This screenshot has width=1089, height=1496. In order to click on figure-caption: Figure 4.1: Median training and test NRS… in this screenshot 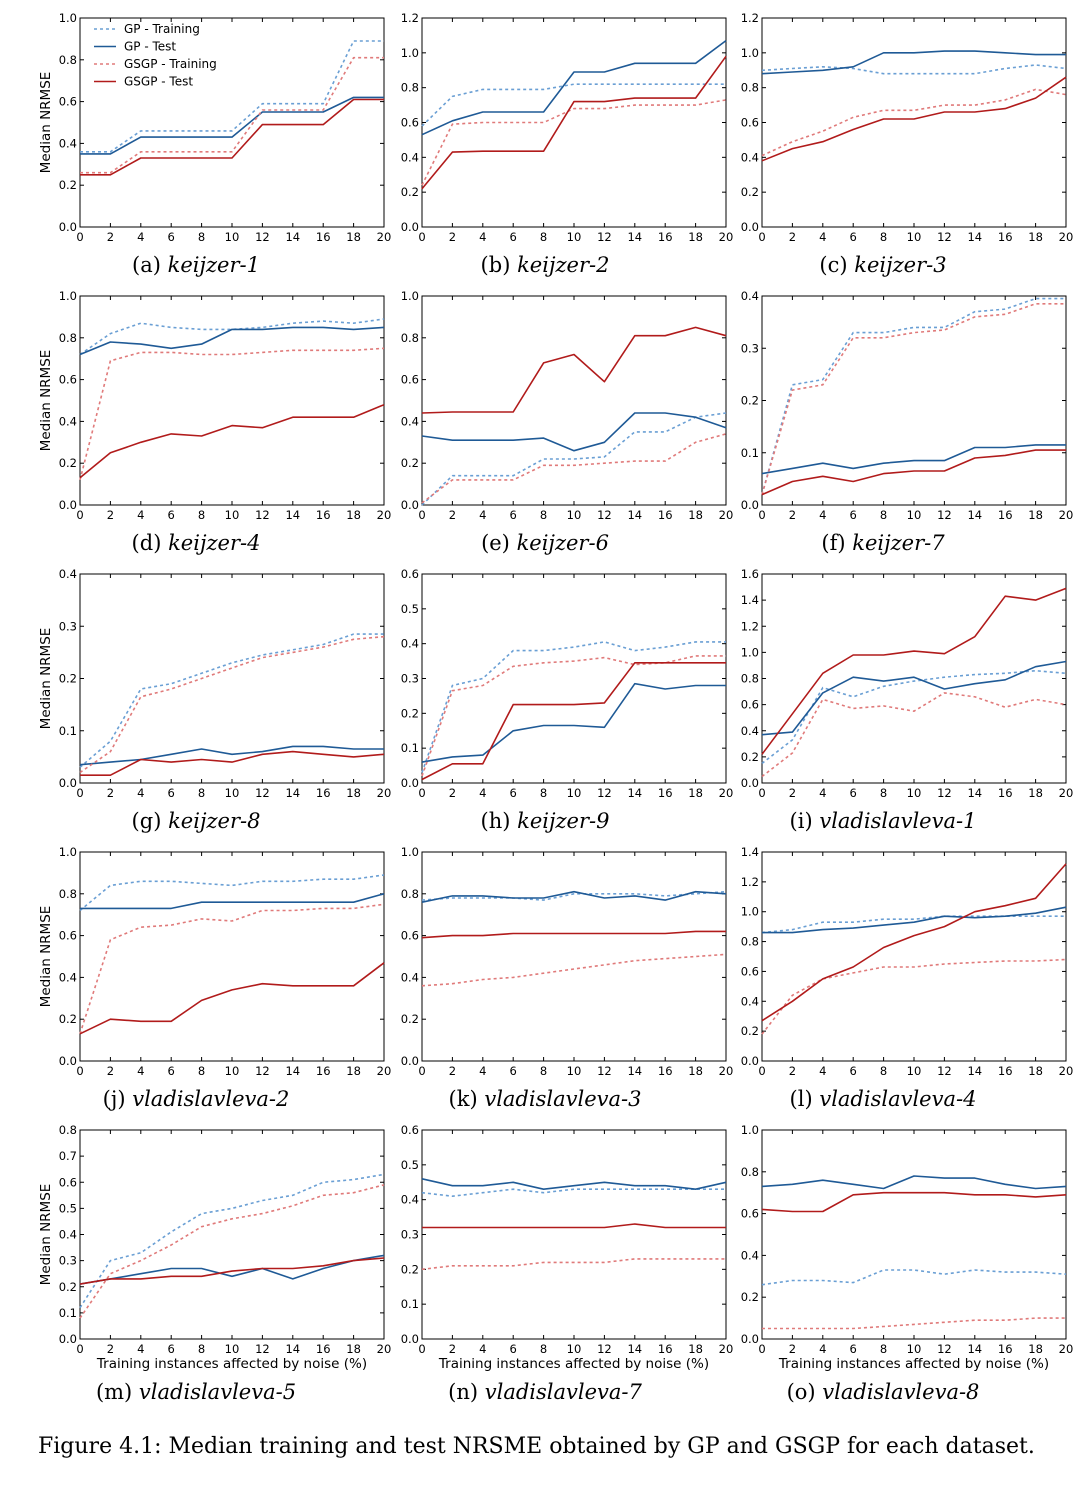, I will do `click(536, 1446)`.